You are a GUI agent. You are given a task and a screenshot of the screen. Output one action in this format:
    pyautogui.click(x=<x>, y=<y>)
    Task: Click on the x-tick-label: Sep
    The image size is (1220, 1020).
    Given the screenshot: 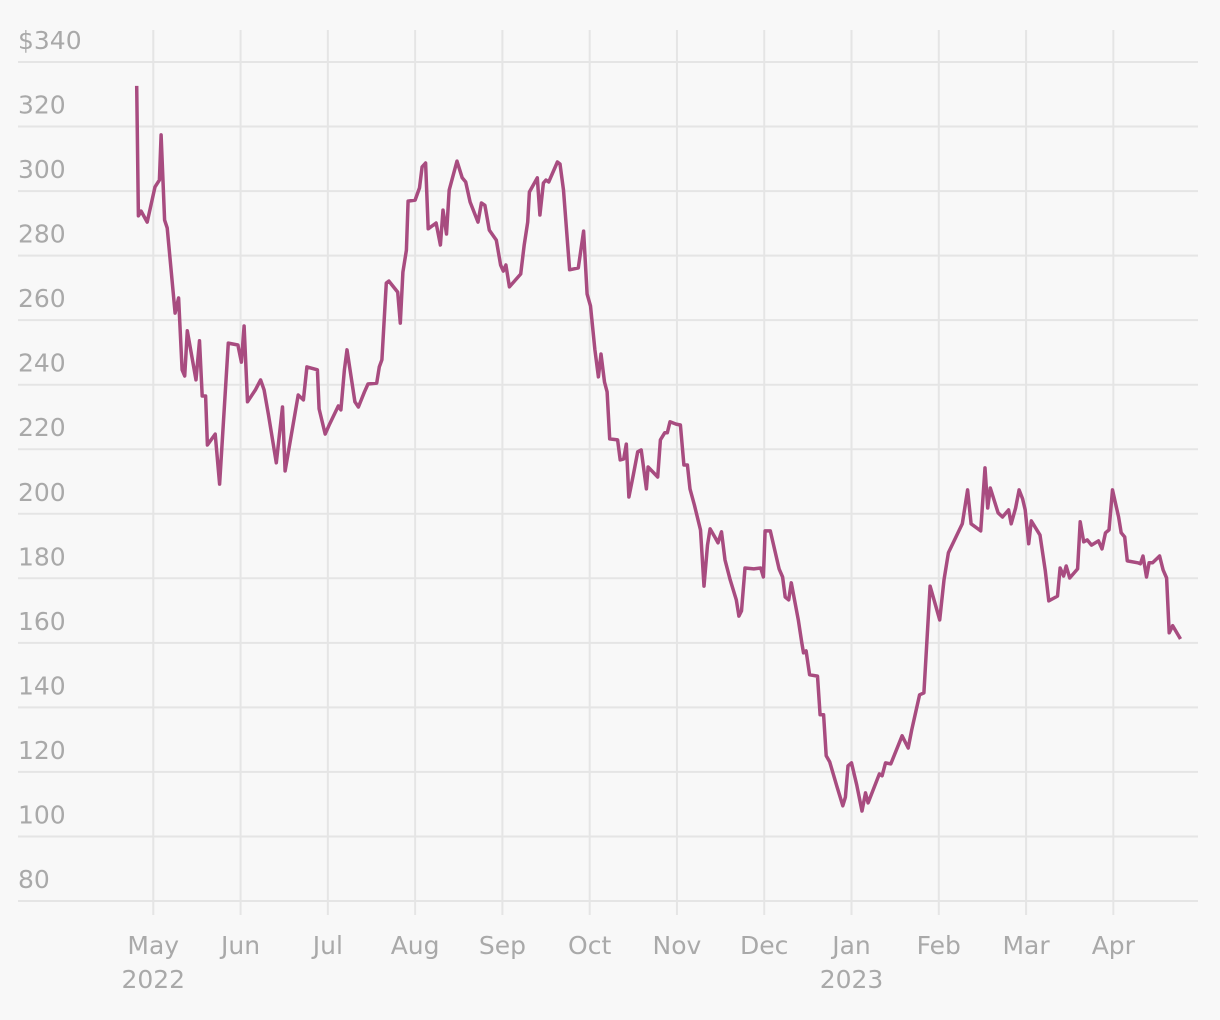 What is the action you would take?
    pyautogui.click(x=502, y=945)
    